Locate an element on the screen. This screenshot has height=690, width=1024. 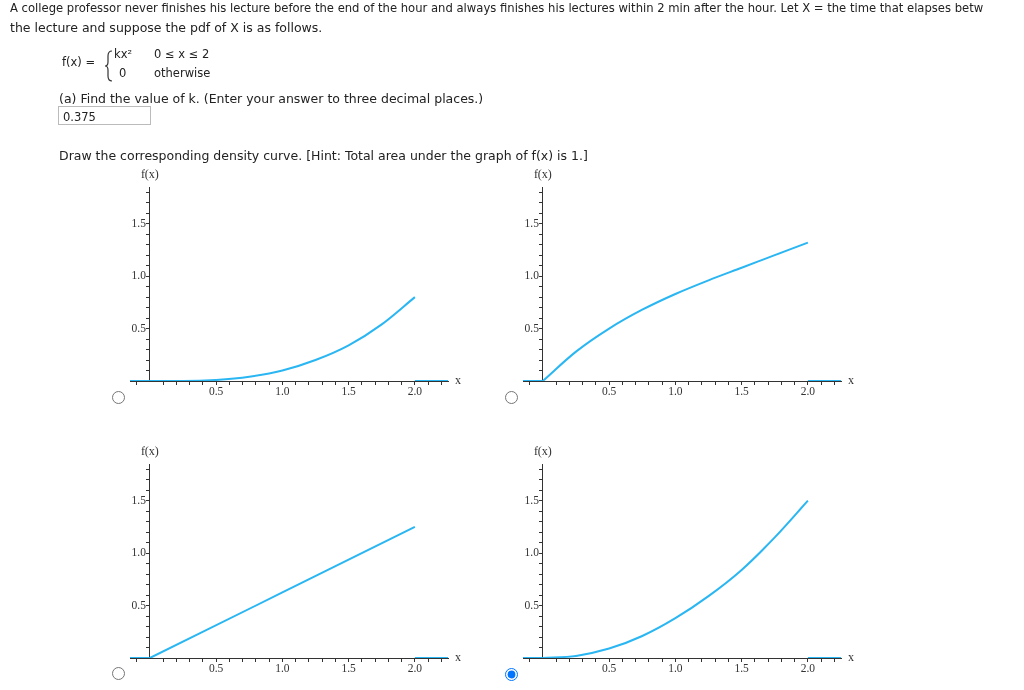
text: A college professor never finishes his lecture before the end of the hour and always finishes his lectures within 2 min after the hour. Let X = the time that elapses betw is located at coordinates (497, 8).